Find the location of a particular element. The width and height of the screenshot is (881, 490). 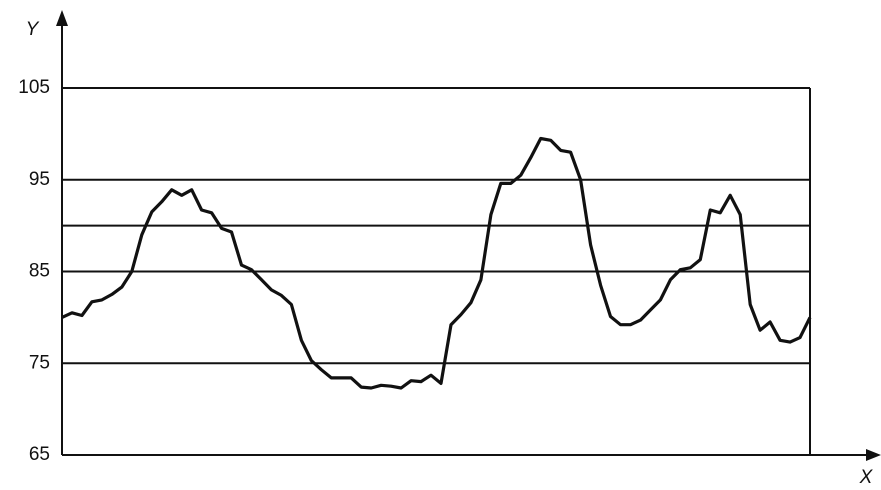

y-axis-arrow is located at coordinates (62, 18).